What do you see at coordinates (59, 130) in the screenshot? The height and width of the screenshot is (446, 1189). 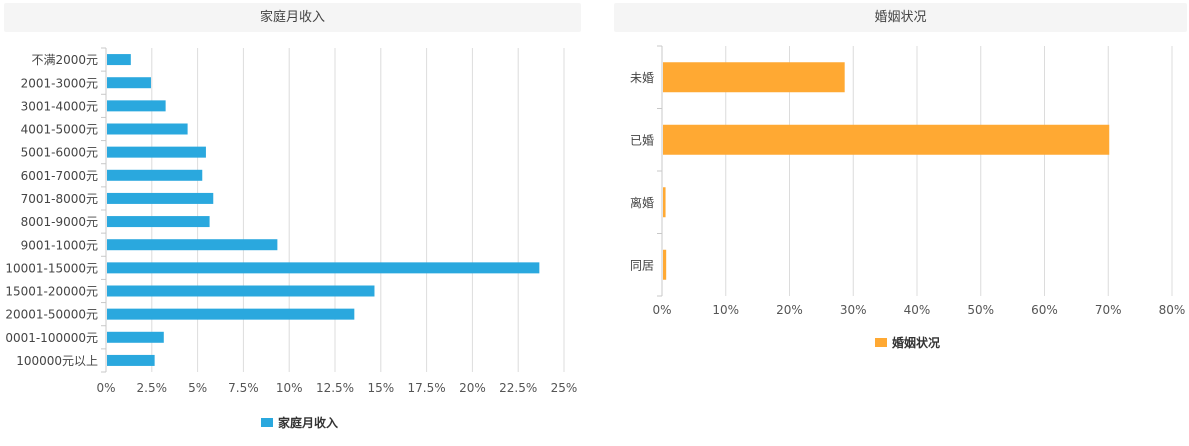 I see `y-category-label: 4001-5000元` at bounding box center [59, 130].